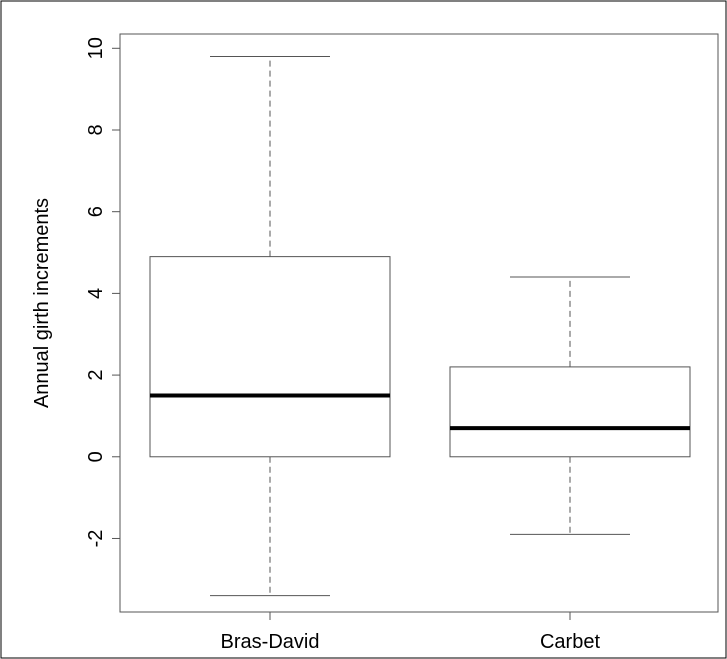 The image size is (727, 659). I want to click on x-tick-label: Bras-David, so click(270, 642).